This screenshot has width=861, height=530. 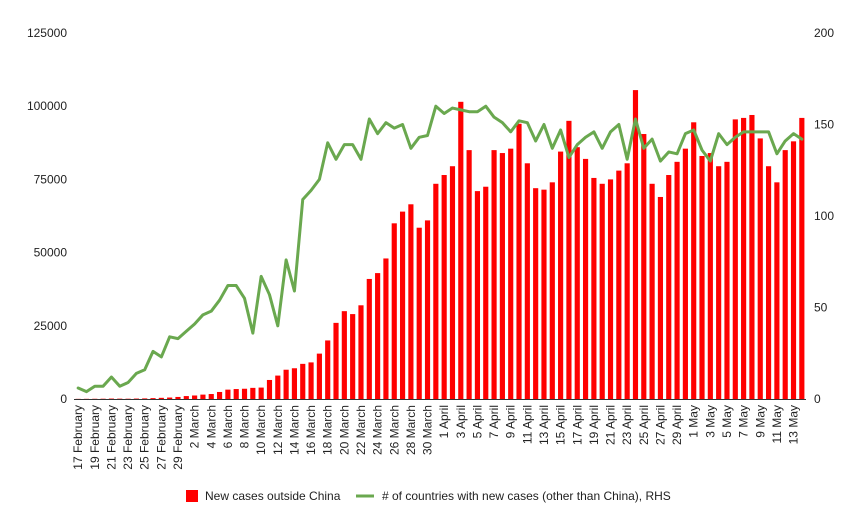 I want to click on x-tick-label: 13 May, so click(x=794, y=424).